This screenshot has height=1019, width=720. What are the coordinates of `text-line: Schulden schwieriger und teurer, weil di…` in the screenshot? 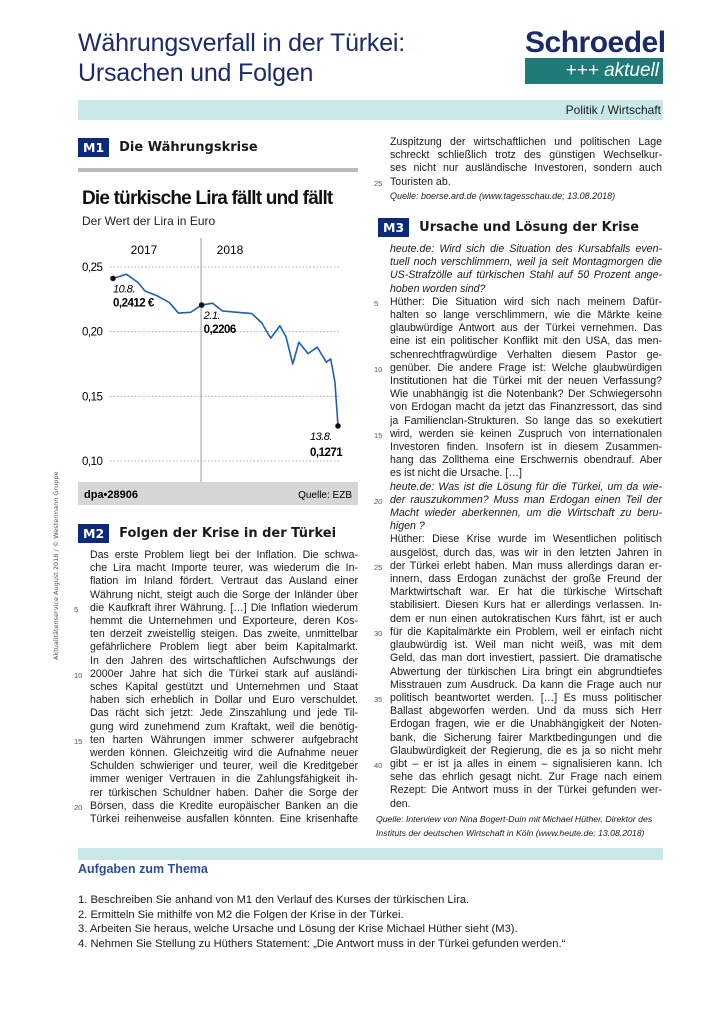 It's located at (224, 766).